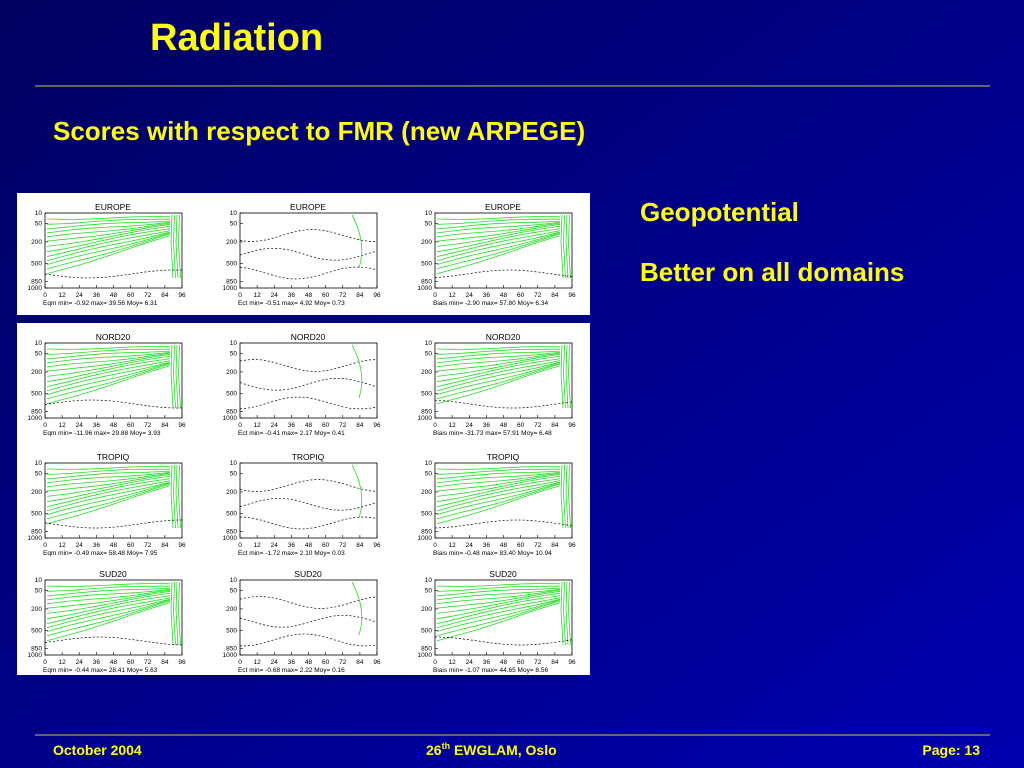 This screenshot has height=768, width=1024. I want to click on event-suffix: th, so click(446, 746).